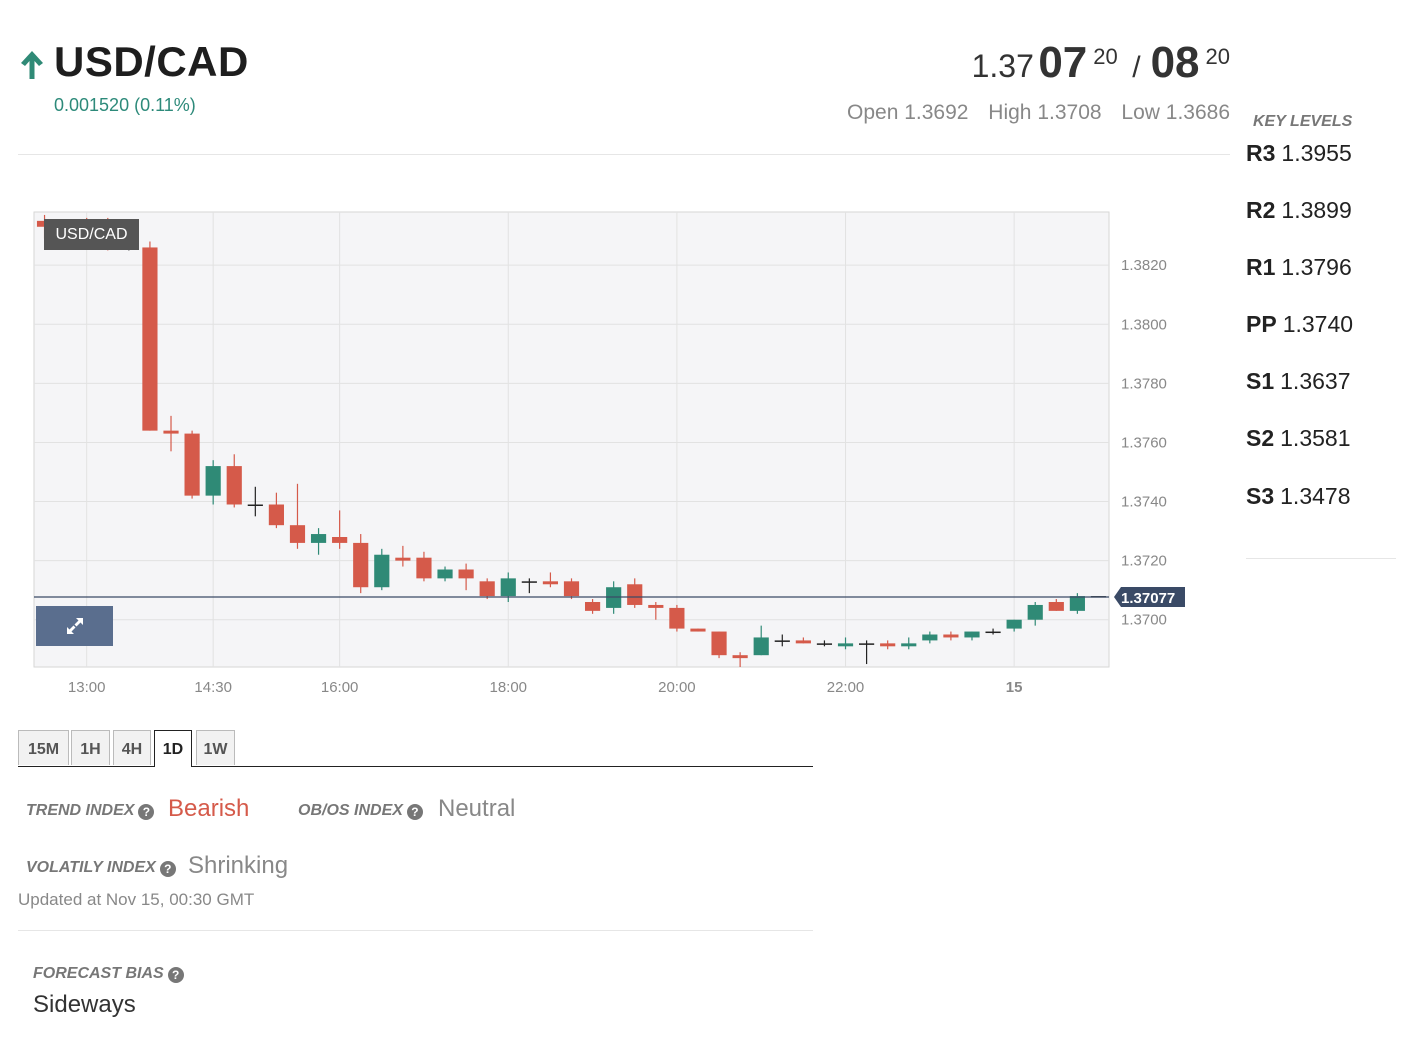 Image resolution: width=1404 pixels, height=1060 pixels. I want to click on y-tick-label: 1.3780, so click(1144, 383).